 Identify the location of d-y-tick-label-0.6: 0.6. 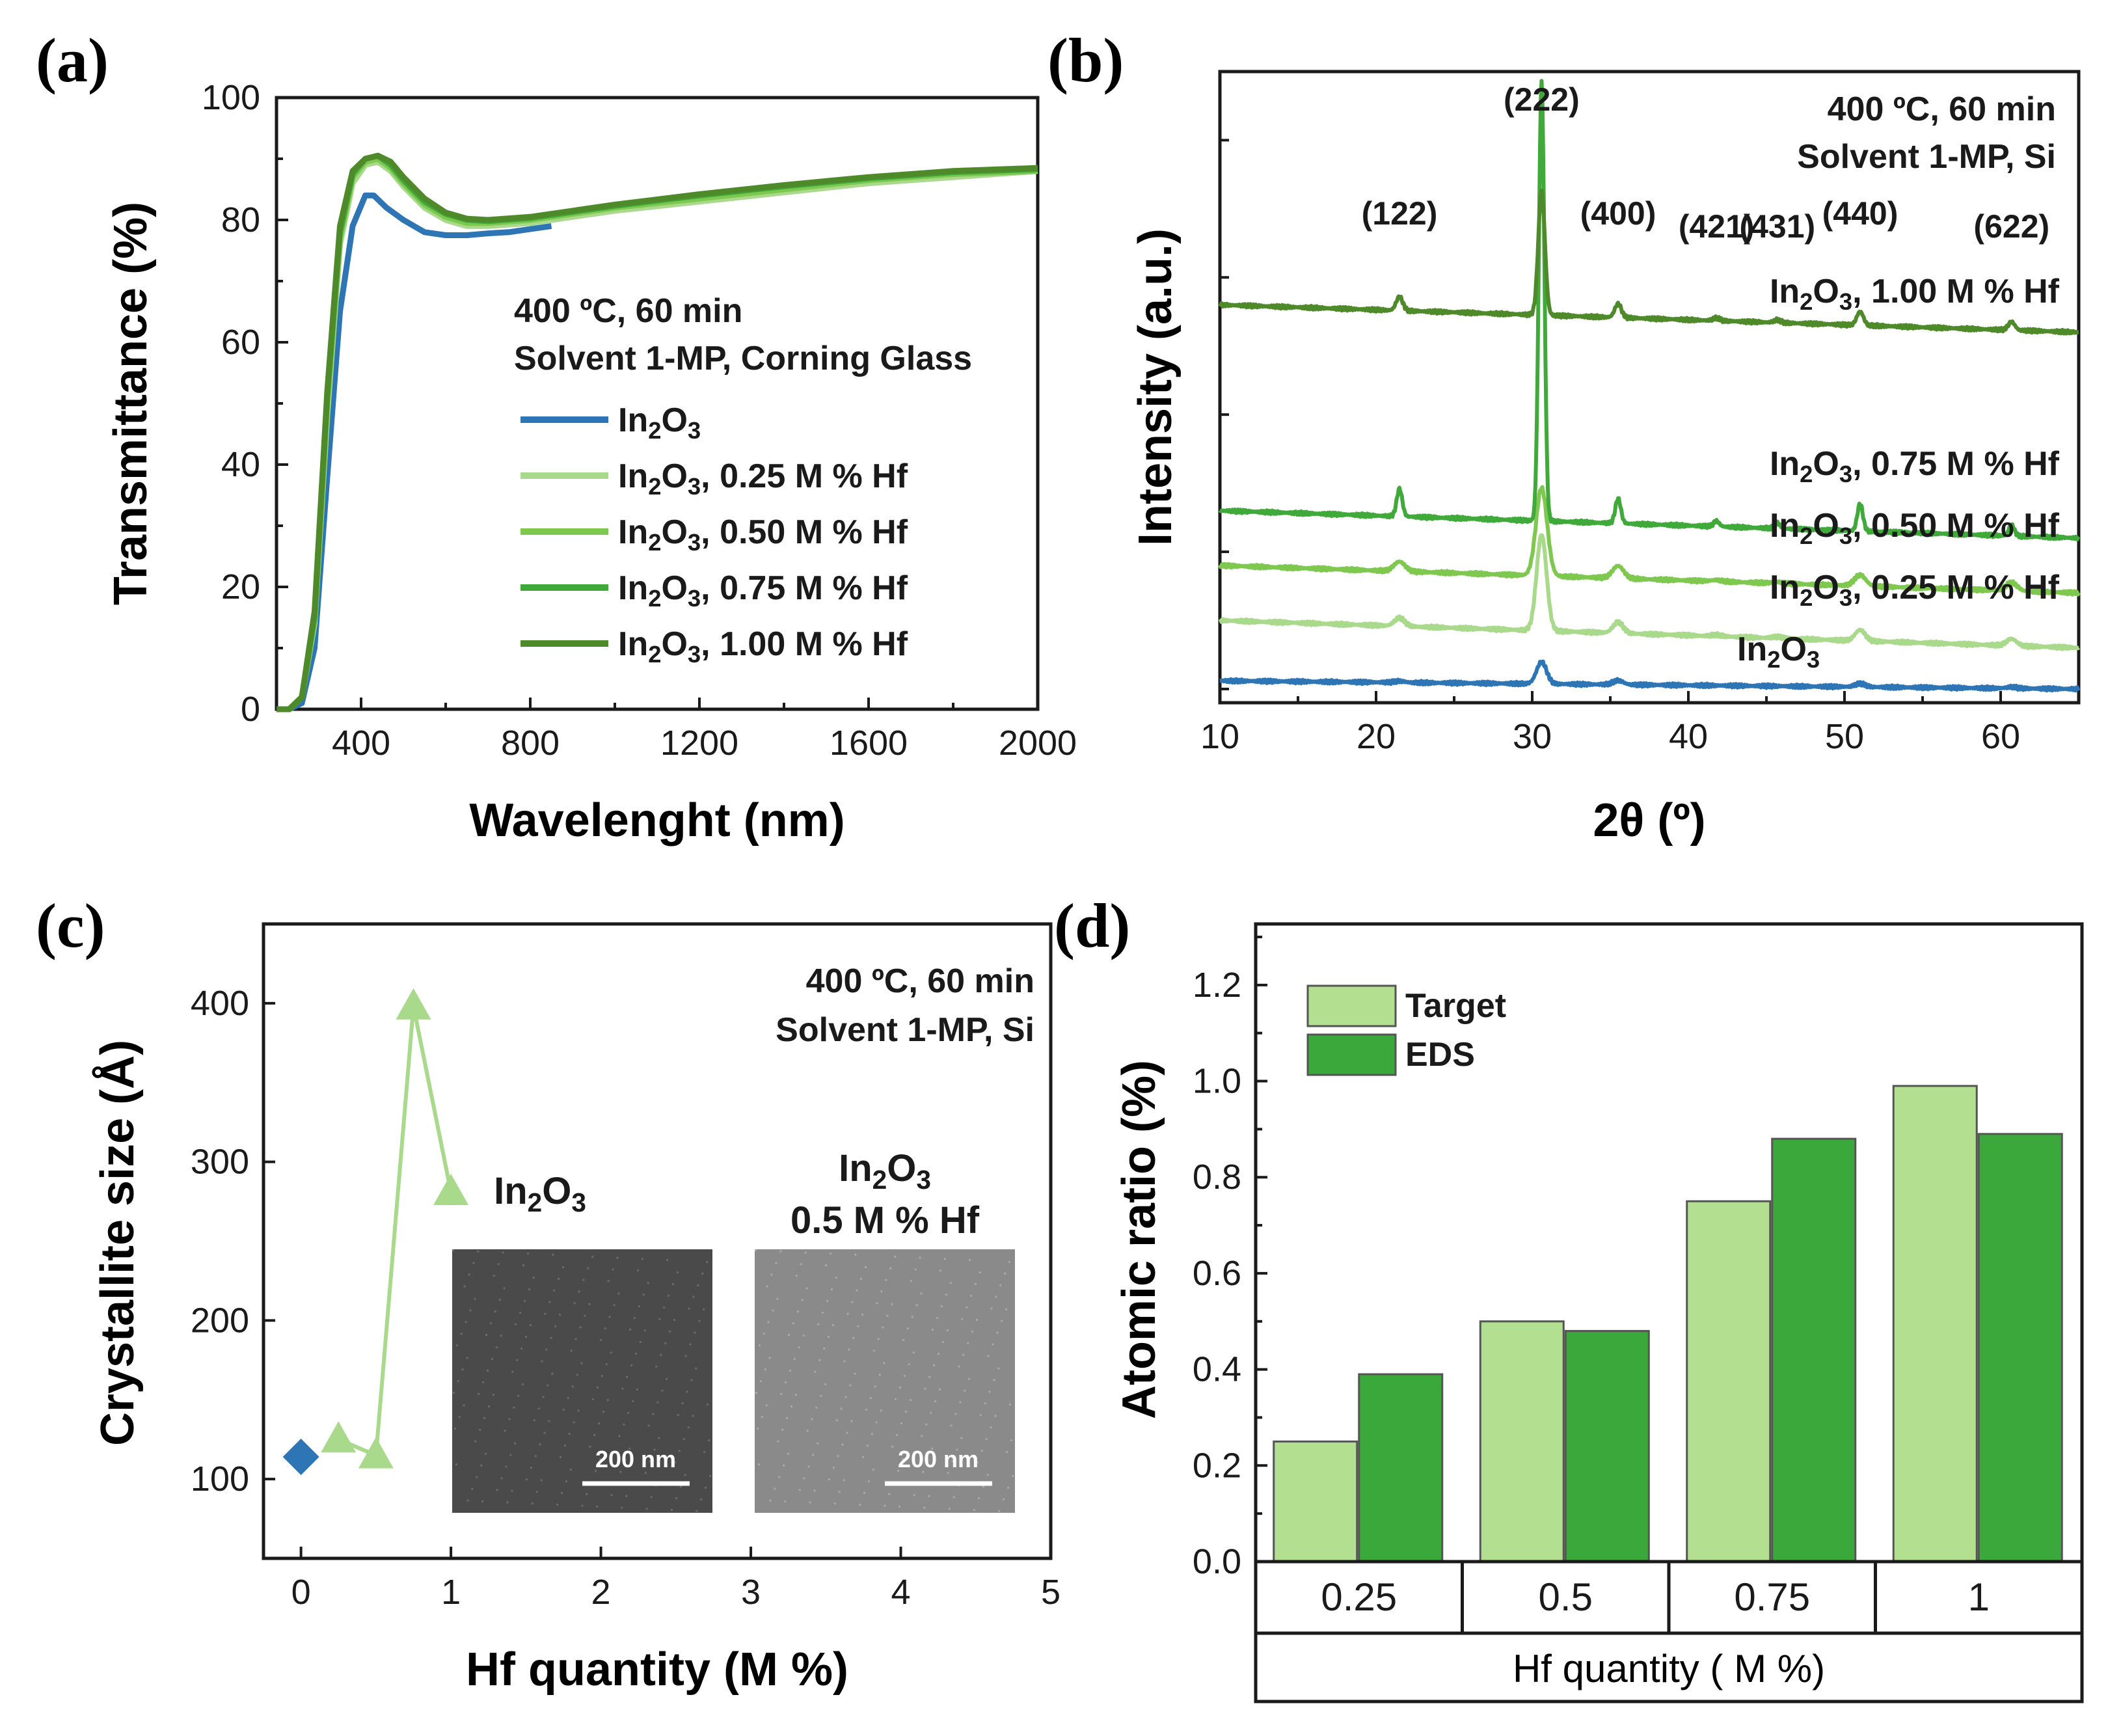
(1217, 1274).